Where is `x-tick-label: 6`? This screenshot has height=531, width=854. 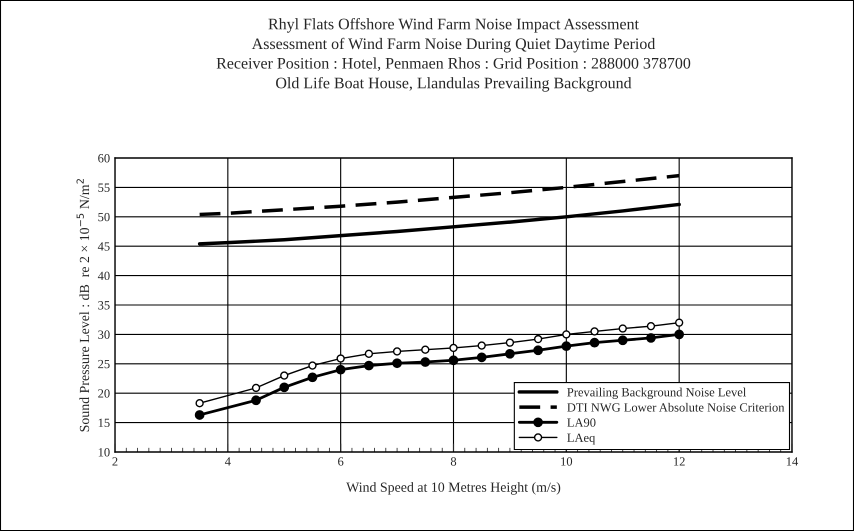
x-tick-label: 6 is located at coordinates (341, 461).